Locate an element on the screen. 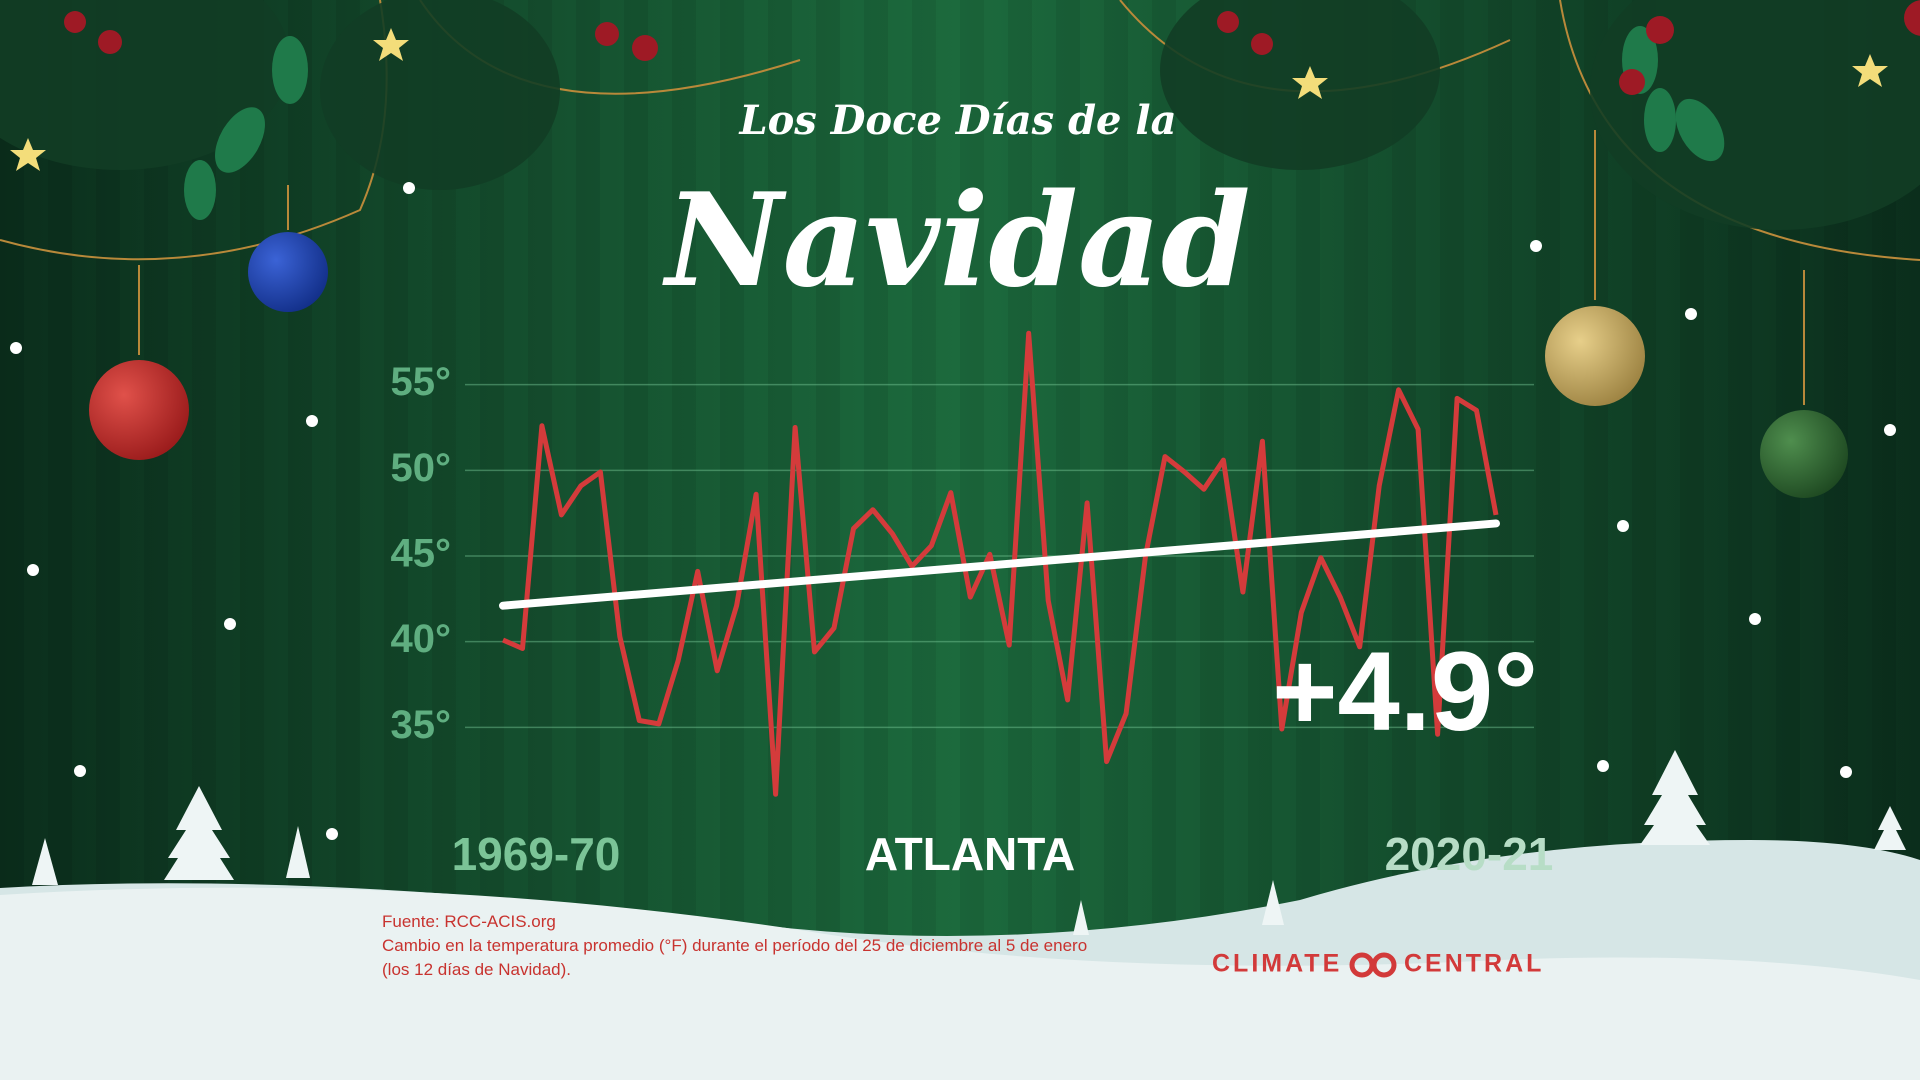  y-tick-label: 40° is located at coordinates (421, 639).